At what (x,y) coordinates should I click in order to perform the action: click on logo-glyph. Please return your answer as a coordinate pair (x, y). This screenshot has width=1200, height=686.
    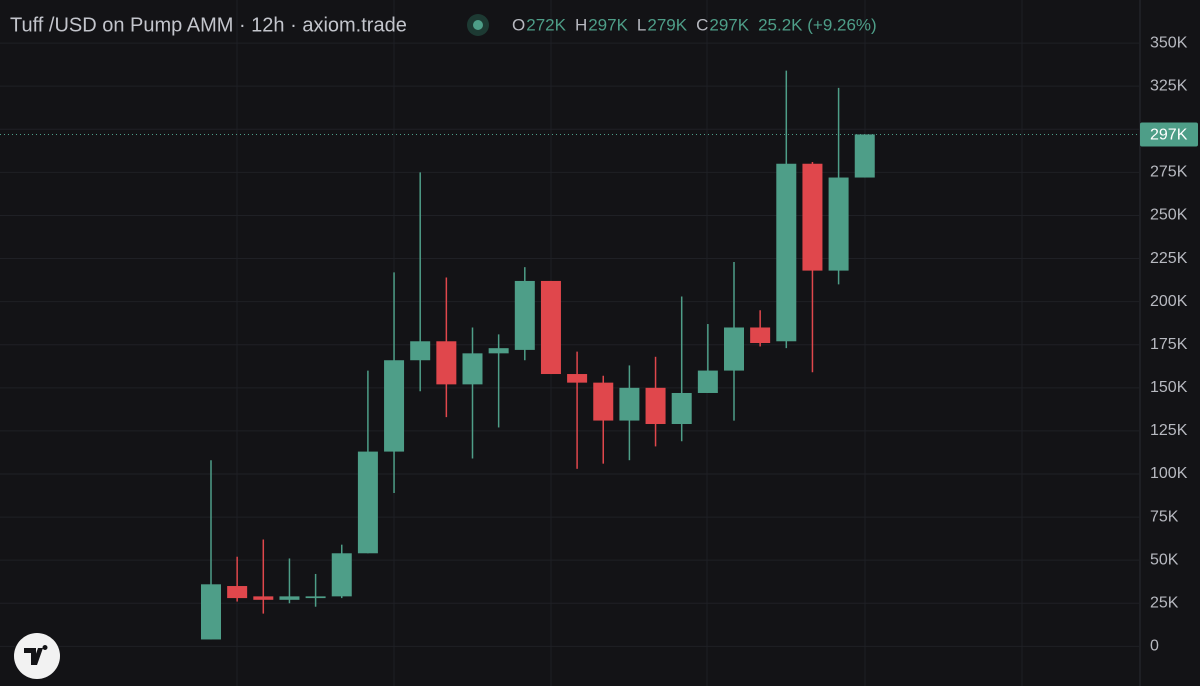
    Looking at the image, I should click on (36, 654).